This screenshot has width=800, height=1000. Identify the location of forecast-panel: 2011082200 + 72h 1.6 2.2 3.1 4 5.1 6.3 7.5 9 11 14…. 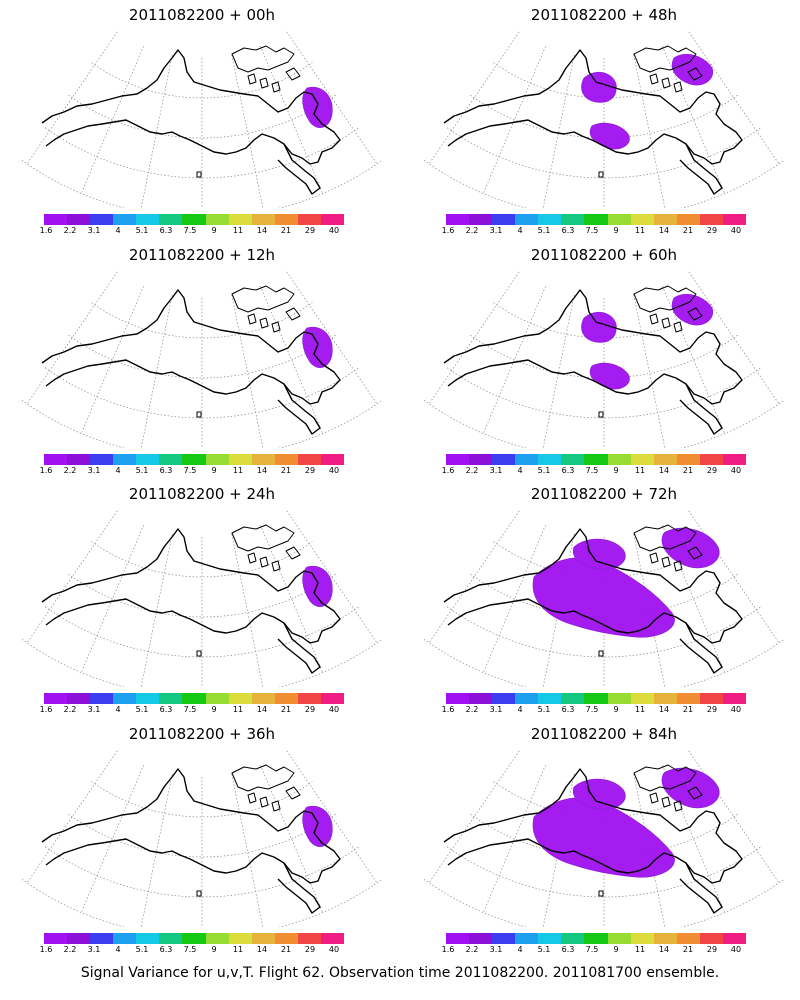
(604, 601).